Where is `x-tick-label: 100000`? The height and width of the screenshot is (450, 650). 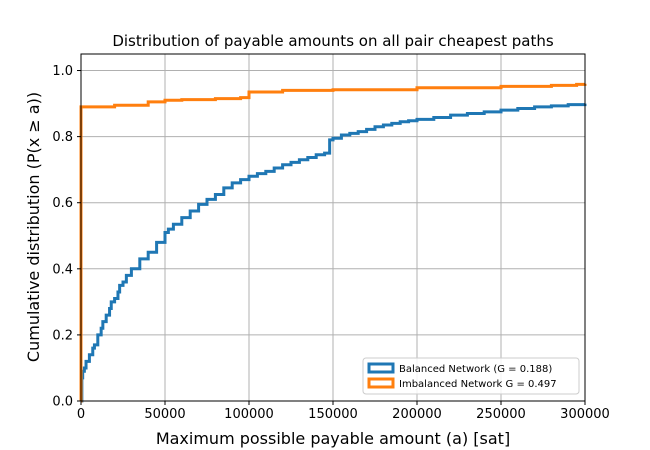 x-tick-label: 100000 is located at coordinates (249, 414).